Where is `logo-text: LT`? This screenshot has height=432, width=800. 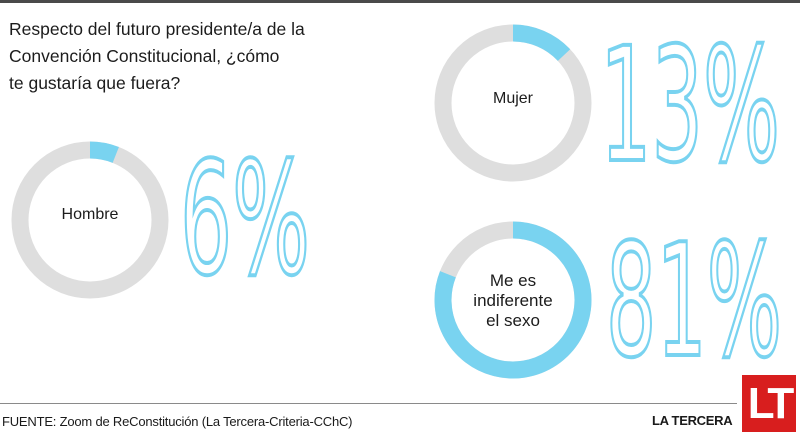 logo-text: LT is located at coordinates (771, 403).